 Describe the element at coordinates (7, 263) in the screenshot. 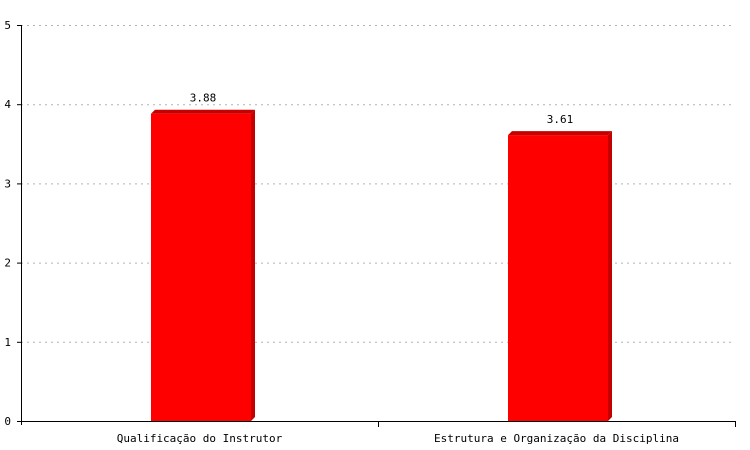

I see `y-tick-label: 2` at that location.